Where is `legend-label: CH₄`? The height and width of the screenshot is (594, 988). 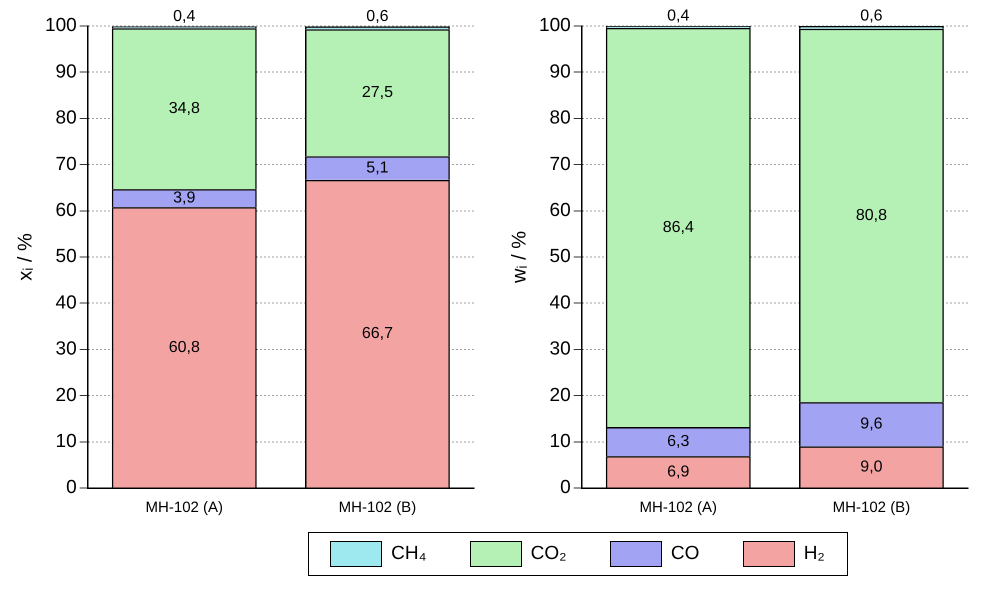 legend-label: CH₄ is located at coordinates (408, 554).